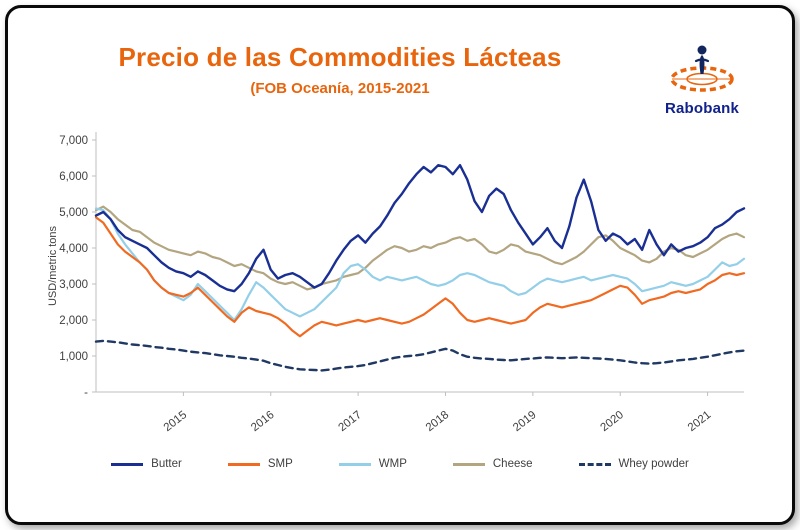 Image resolution: width=800 pixels, height=530 pixels. Describe the element at coordinates (73, 321) in the screenshot. I see `y-tick-label: 2,000` at that location.